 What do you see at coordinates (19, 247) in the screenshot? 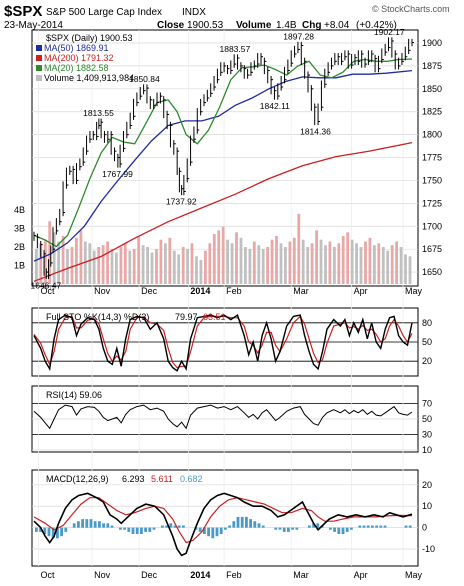
I see `volume-tick-label: 2B` at bounding box center [19, 247].